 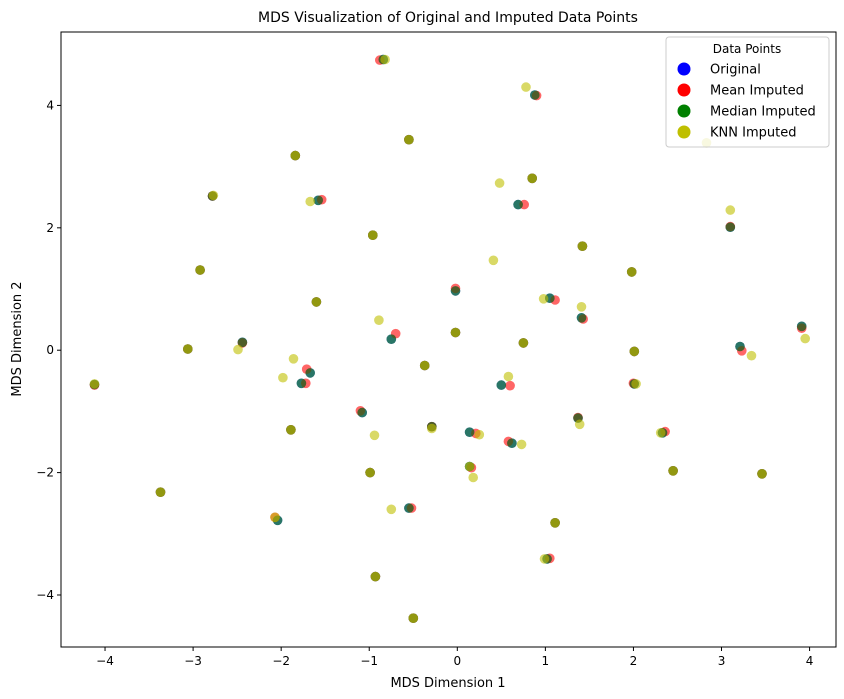 I want to click on x-tick-label: −2, so click(x=281, y=661).